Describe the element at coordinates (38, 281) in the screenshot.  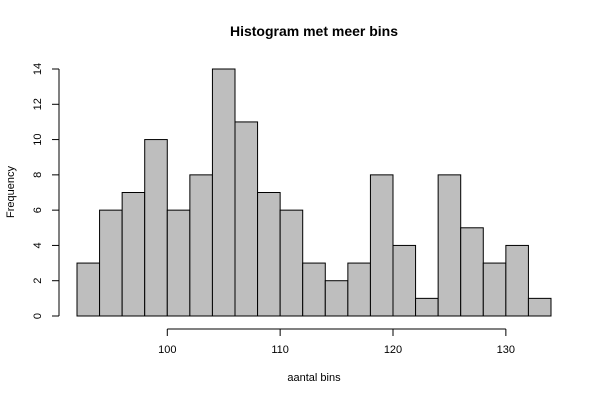
I see `y-tick-label: 2` at that location.